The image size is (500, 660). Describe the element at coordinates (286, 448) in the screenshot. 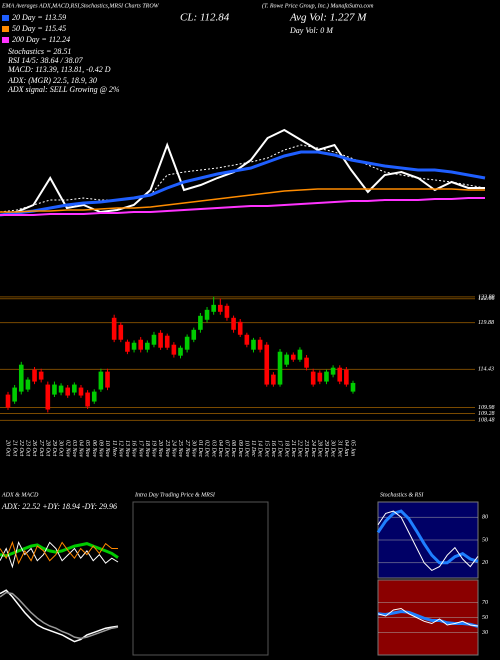

I see `x-tick-label: 18 Dec` at that location.